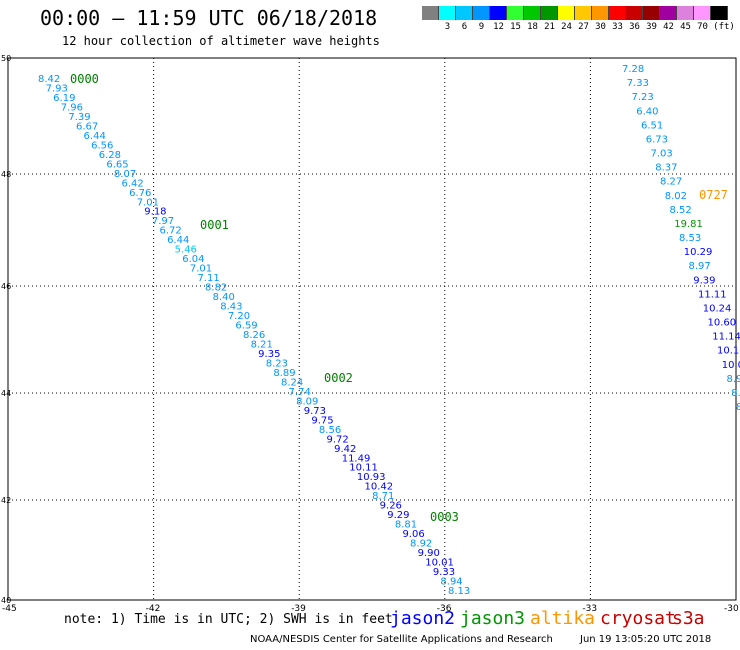 This screenshot has width=740, height=650. Describe the element at coordinates (447, 27) in the screenshot. I see `legend-label: 3` at that location.